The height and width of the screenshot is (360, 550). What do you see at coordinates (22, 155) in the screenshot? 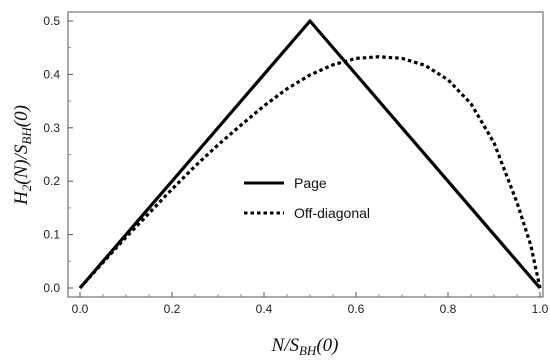
I see `y-axis-label: H2(N)/SBH(0)` at bounding box center [22, 155].